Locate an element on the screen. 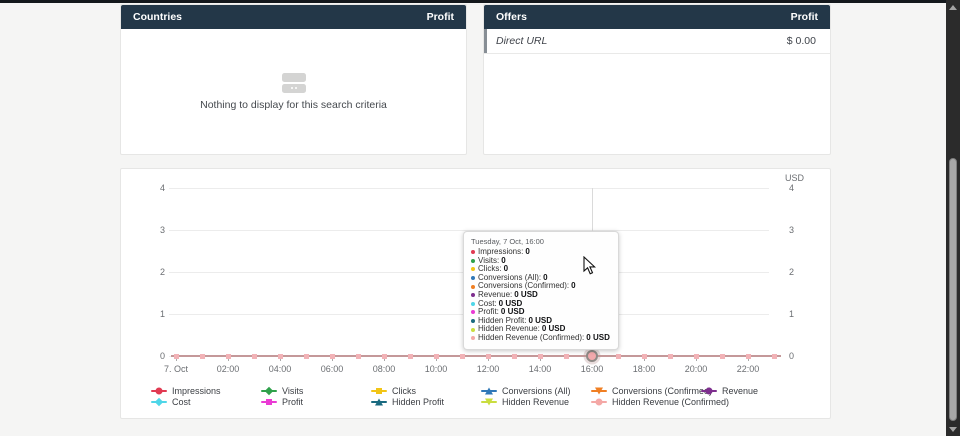 The height and width of the screenshot is (436, 960). legend-item: Profit is located at coordinates (282, 402).